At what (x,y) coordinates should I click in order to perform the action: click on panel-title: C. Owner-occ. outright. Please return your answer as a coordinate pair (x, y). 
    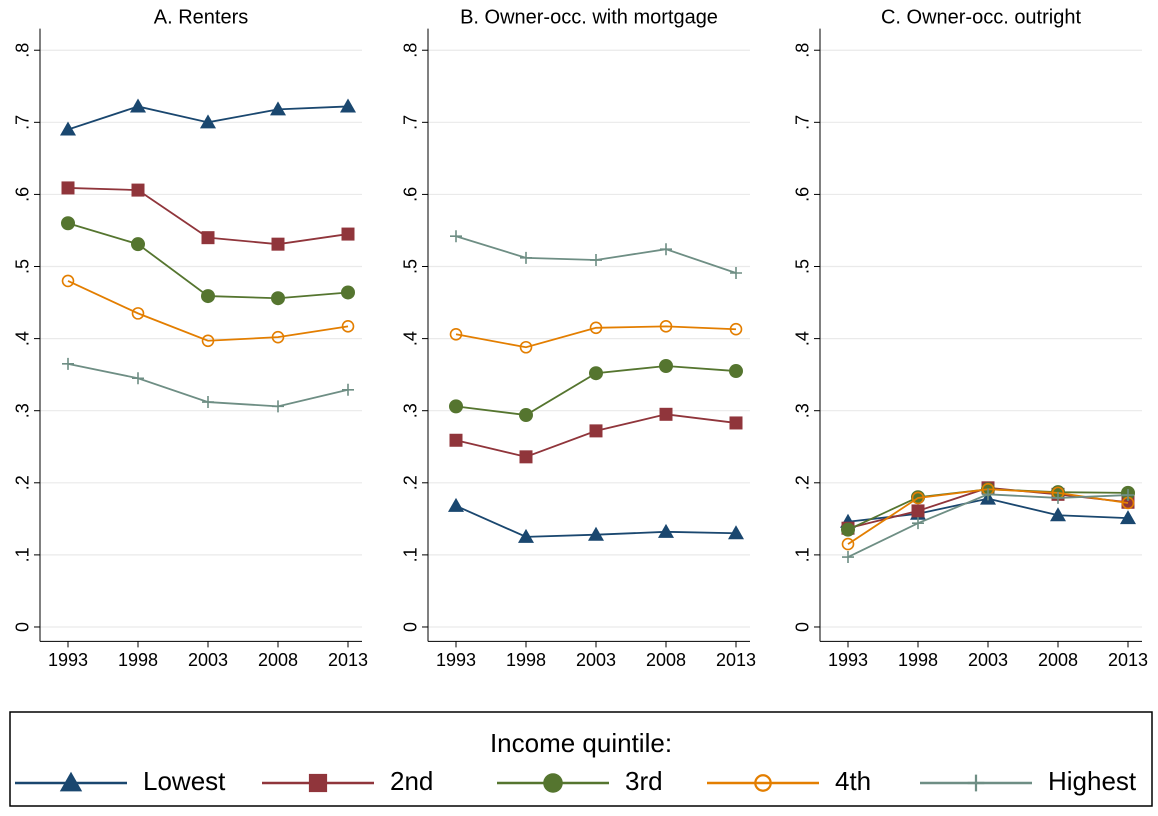
    Looking at the image, I should click on (981, 17).